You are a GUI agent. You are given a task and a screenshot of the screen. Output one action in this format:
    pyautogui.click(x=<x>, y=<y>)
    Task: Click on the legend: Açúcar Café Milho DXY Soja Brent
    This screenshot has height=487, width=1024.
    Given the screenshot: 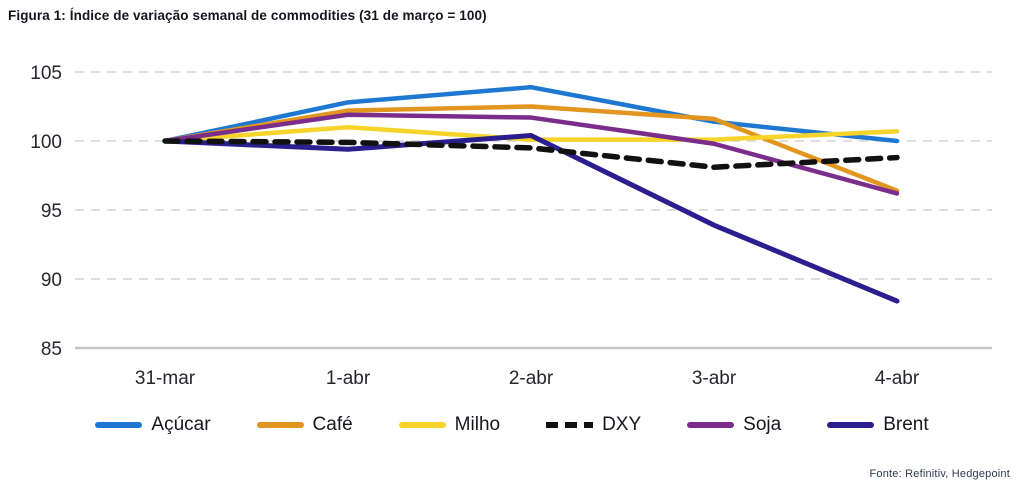 What is the action you would take?
    pyautogui.click(x=512, y=425)
    